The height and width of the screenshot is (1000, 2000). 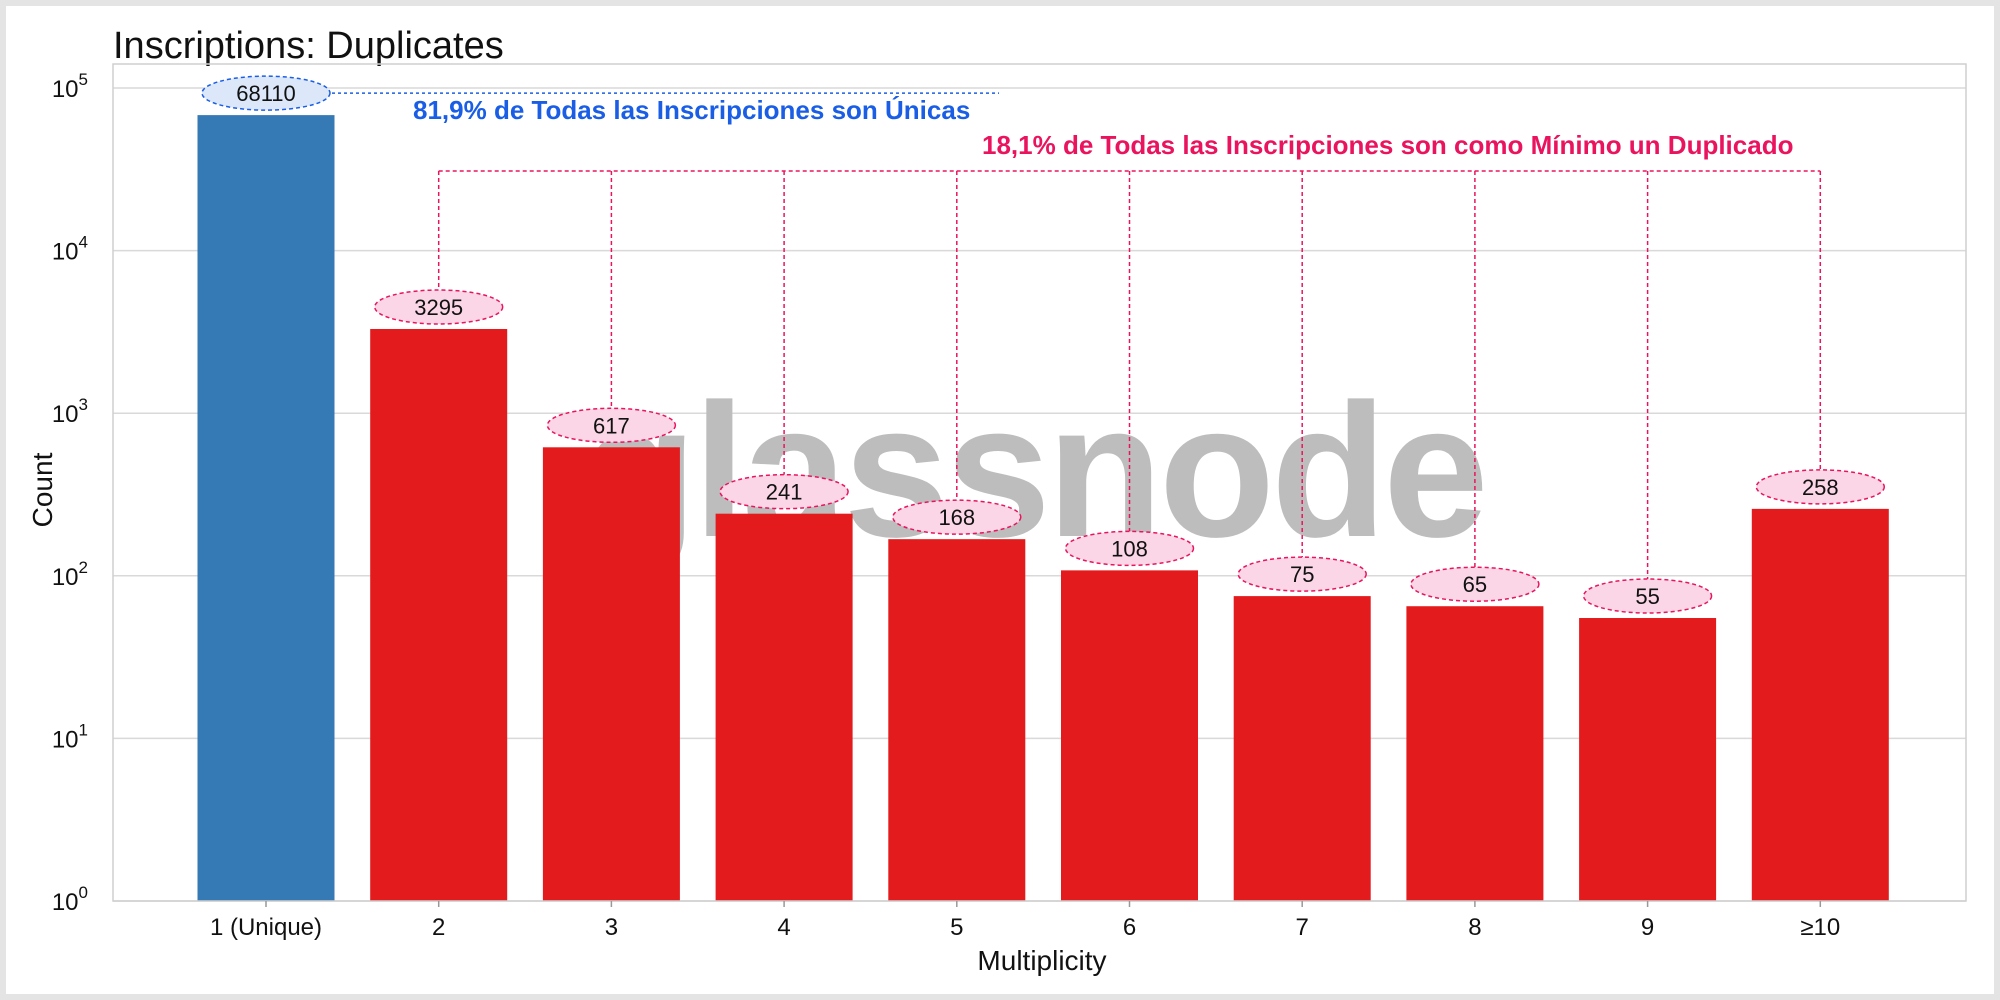 I want to click on data-label: 68110, so click(x=266, y=93).